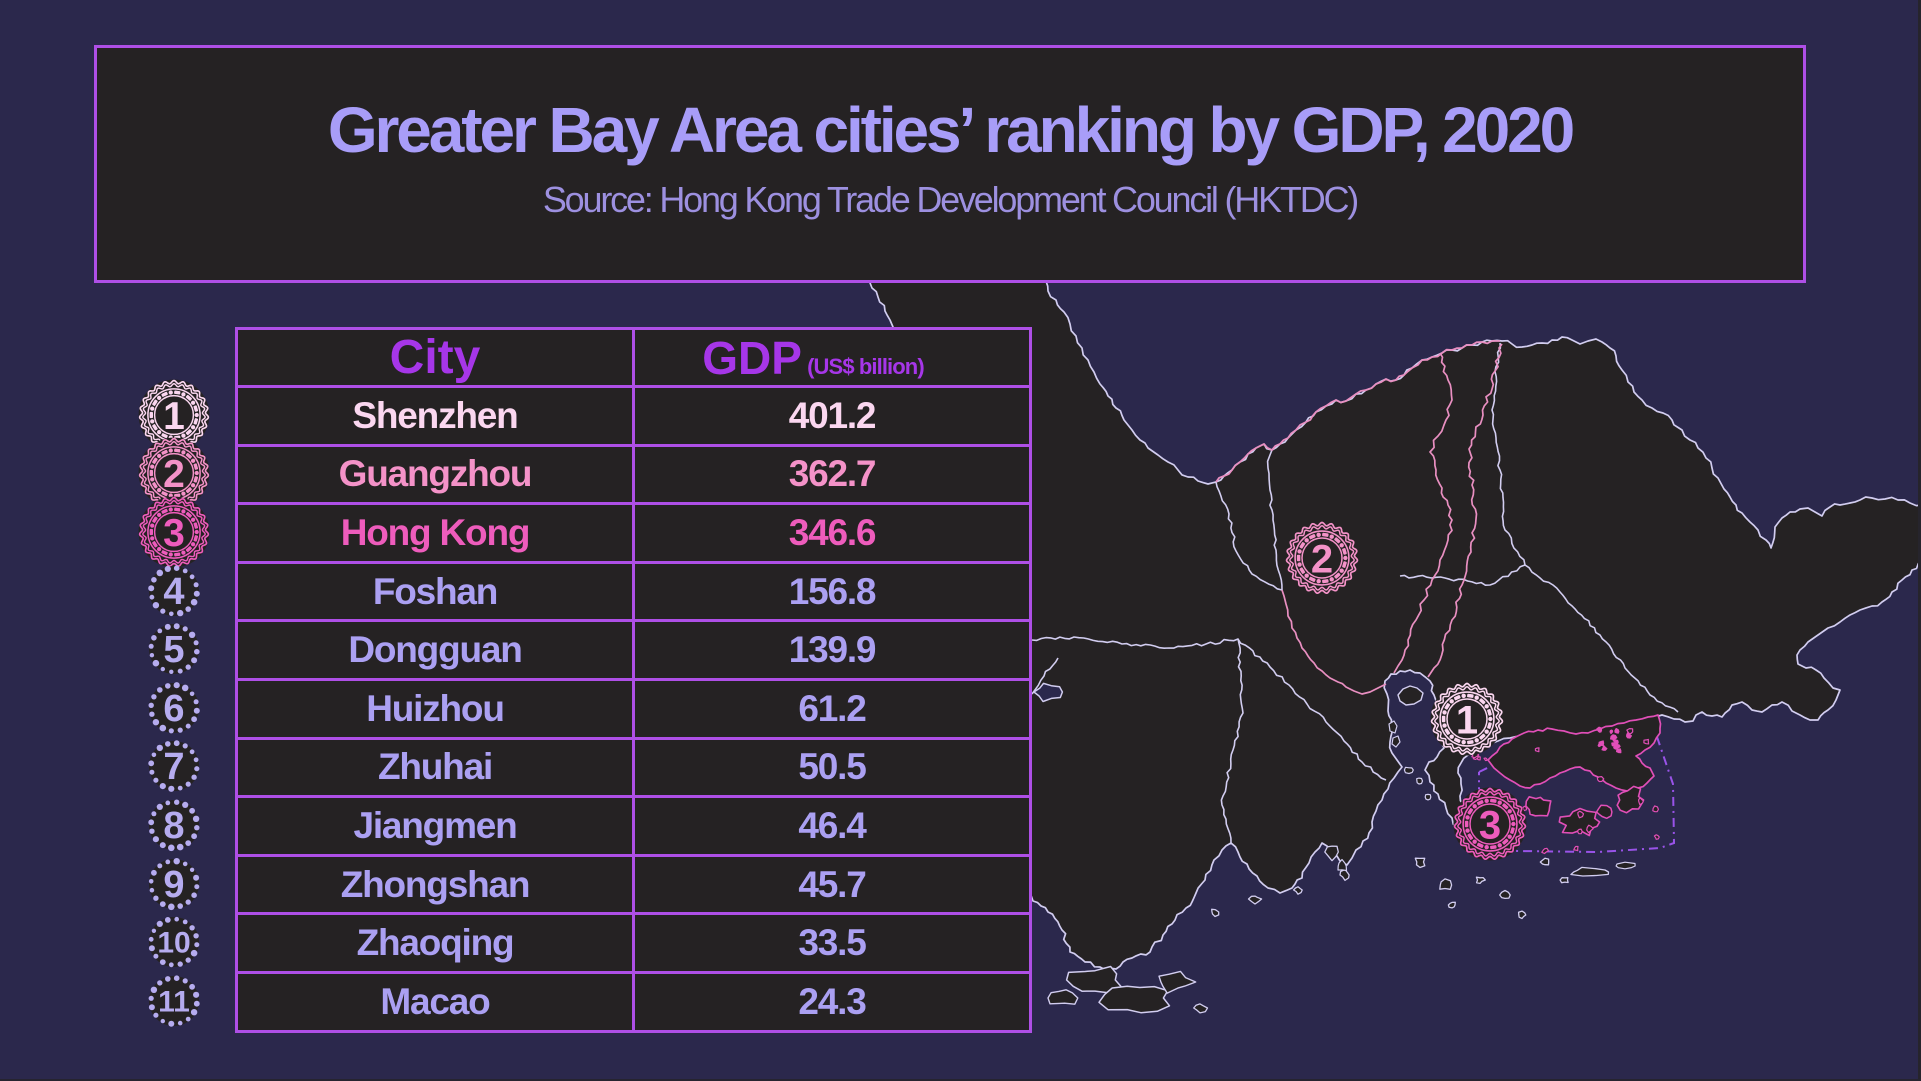 The image size is (1921, 1081). What do you see at coordinates (173, 826) in the screenshot?
I see `svg-text: 8` at bounding box center [173, 826].